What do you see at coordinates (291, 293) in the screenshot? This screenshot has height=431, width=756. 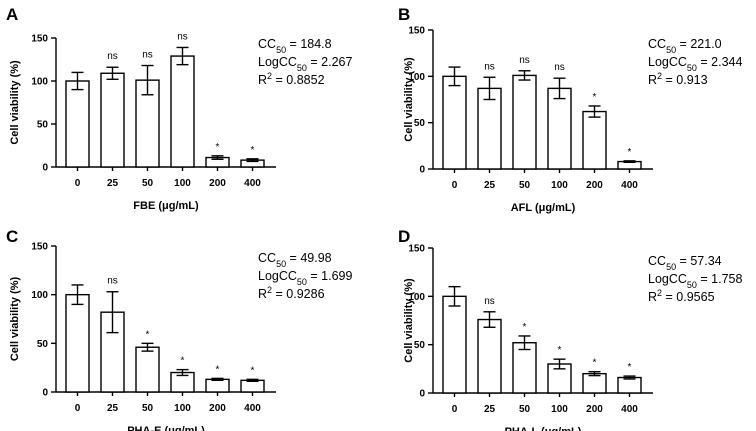 I see `r2-label: R2 = 0.9286` at bounding box center [291, 293].